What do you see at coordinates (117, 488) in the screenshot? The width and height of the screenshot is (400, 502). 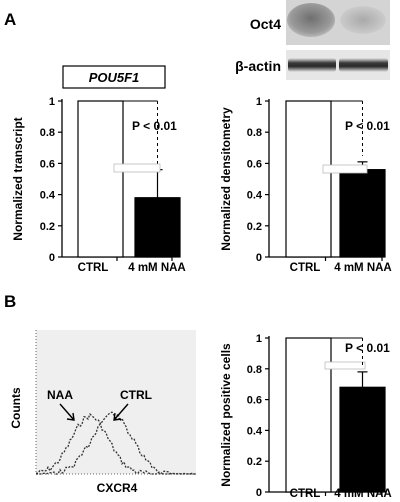 I see `histogram-xlabel: CXCR4` at bounding box center [117, 488].